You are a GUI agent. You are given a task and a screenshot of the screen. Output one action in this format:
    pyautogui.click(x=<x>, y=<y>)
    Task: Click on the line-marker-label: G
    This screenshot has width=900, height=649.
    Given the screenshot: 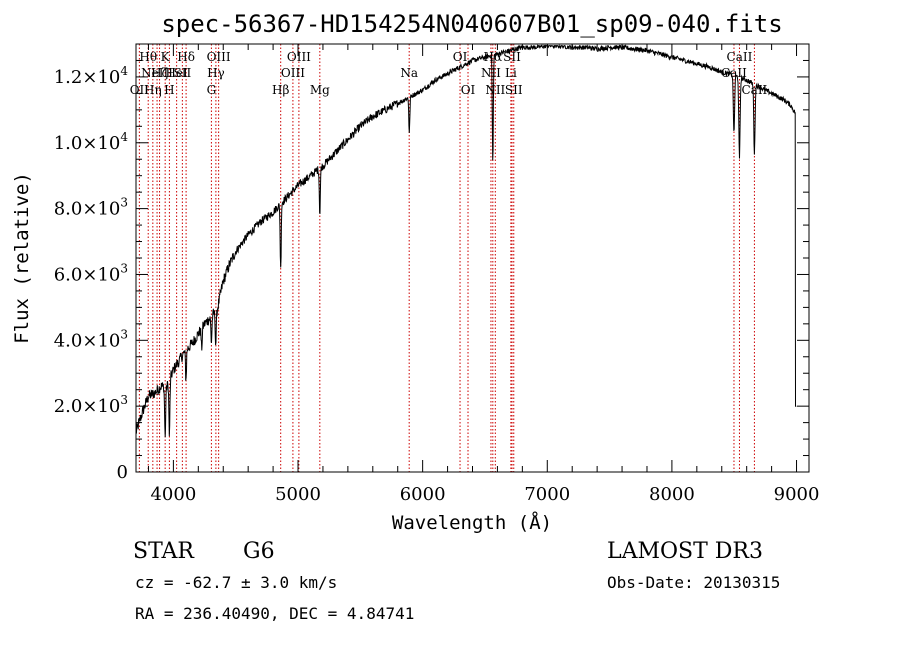 What is the action you would take?
    pyautogui.click(x=212, y=90)
    